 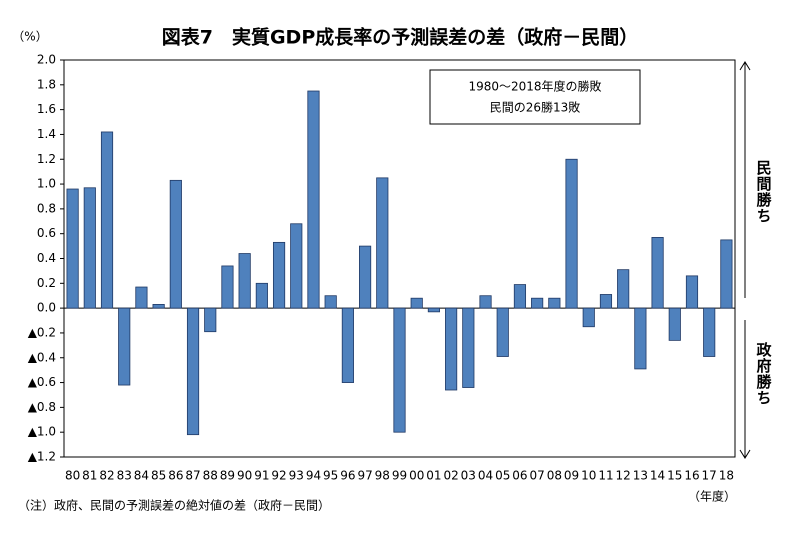 What do you see at coordinates (296, 476) in the screenshot?
I see `x-tick-label: 93` at bounding box center [296, 476].